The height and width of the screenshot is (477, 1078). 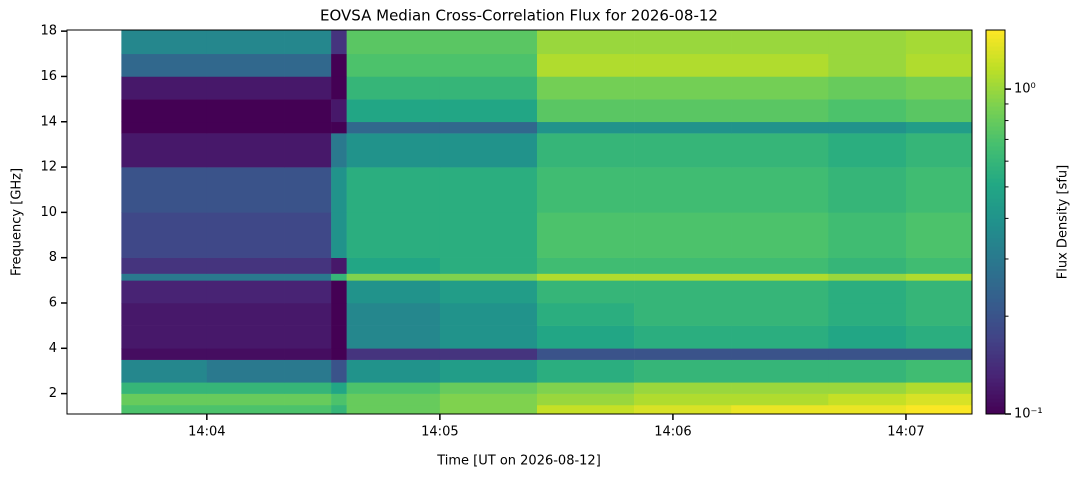 I want to click on y-tick-label: 6, so click(x=53, y=302).